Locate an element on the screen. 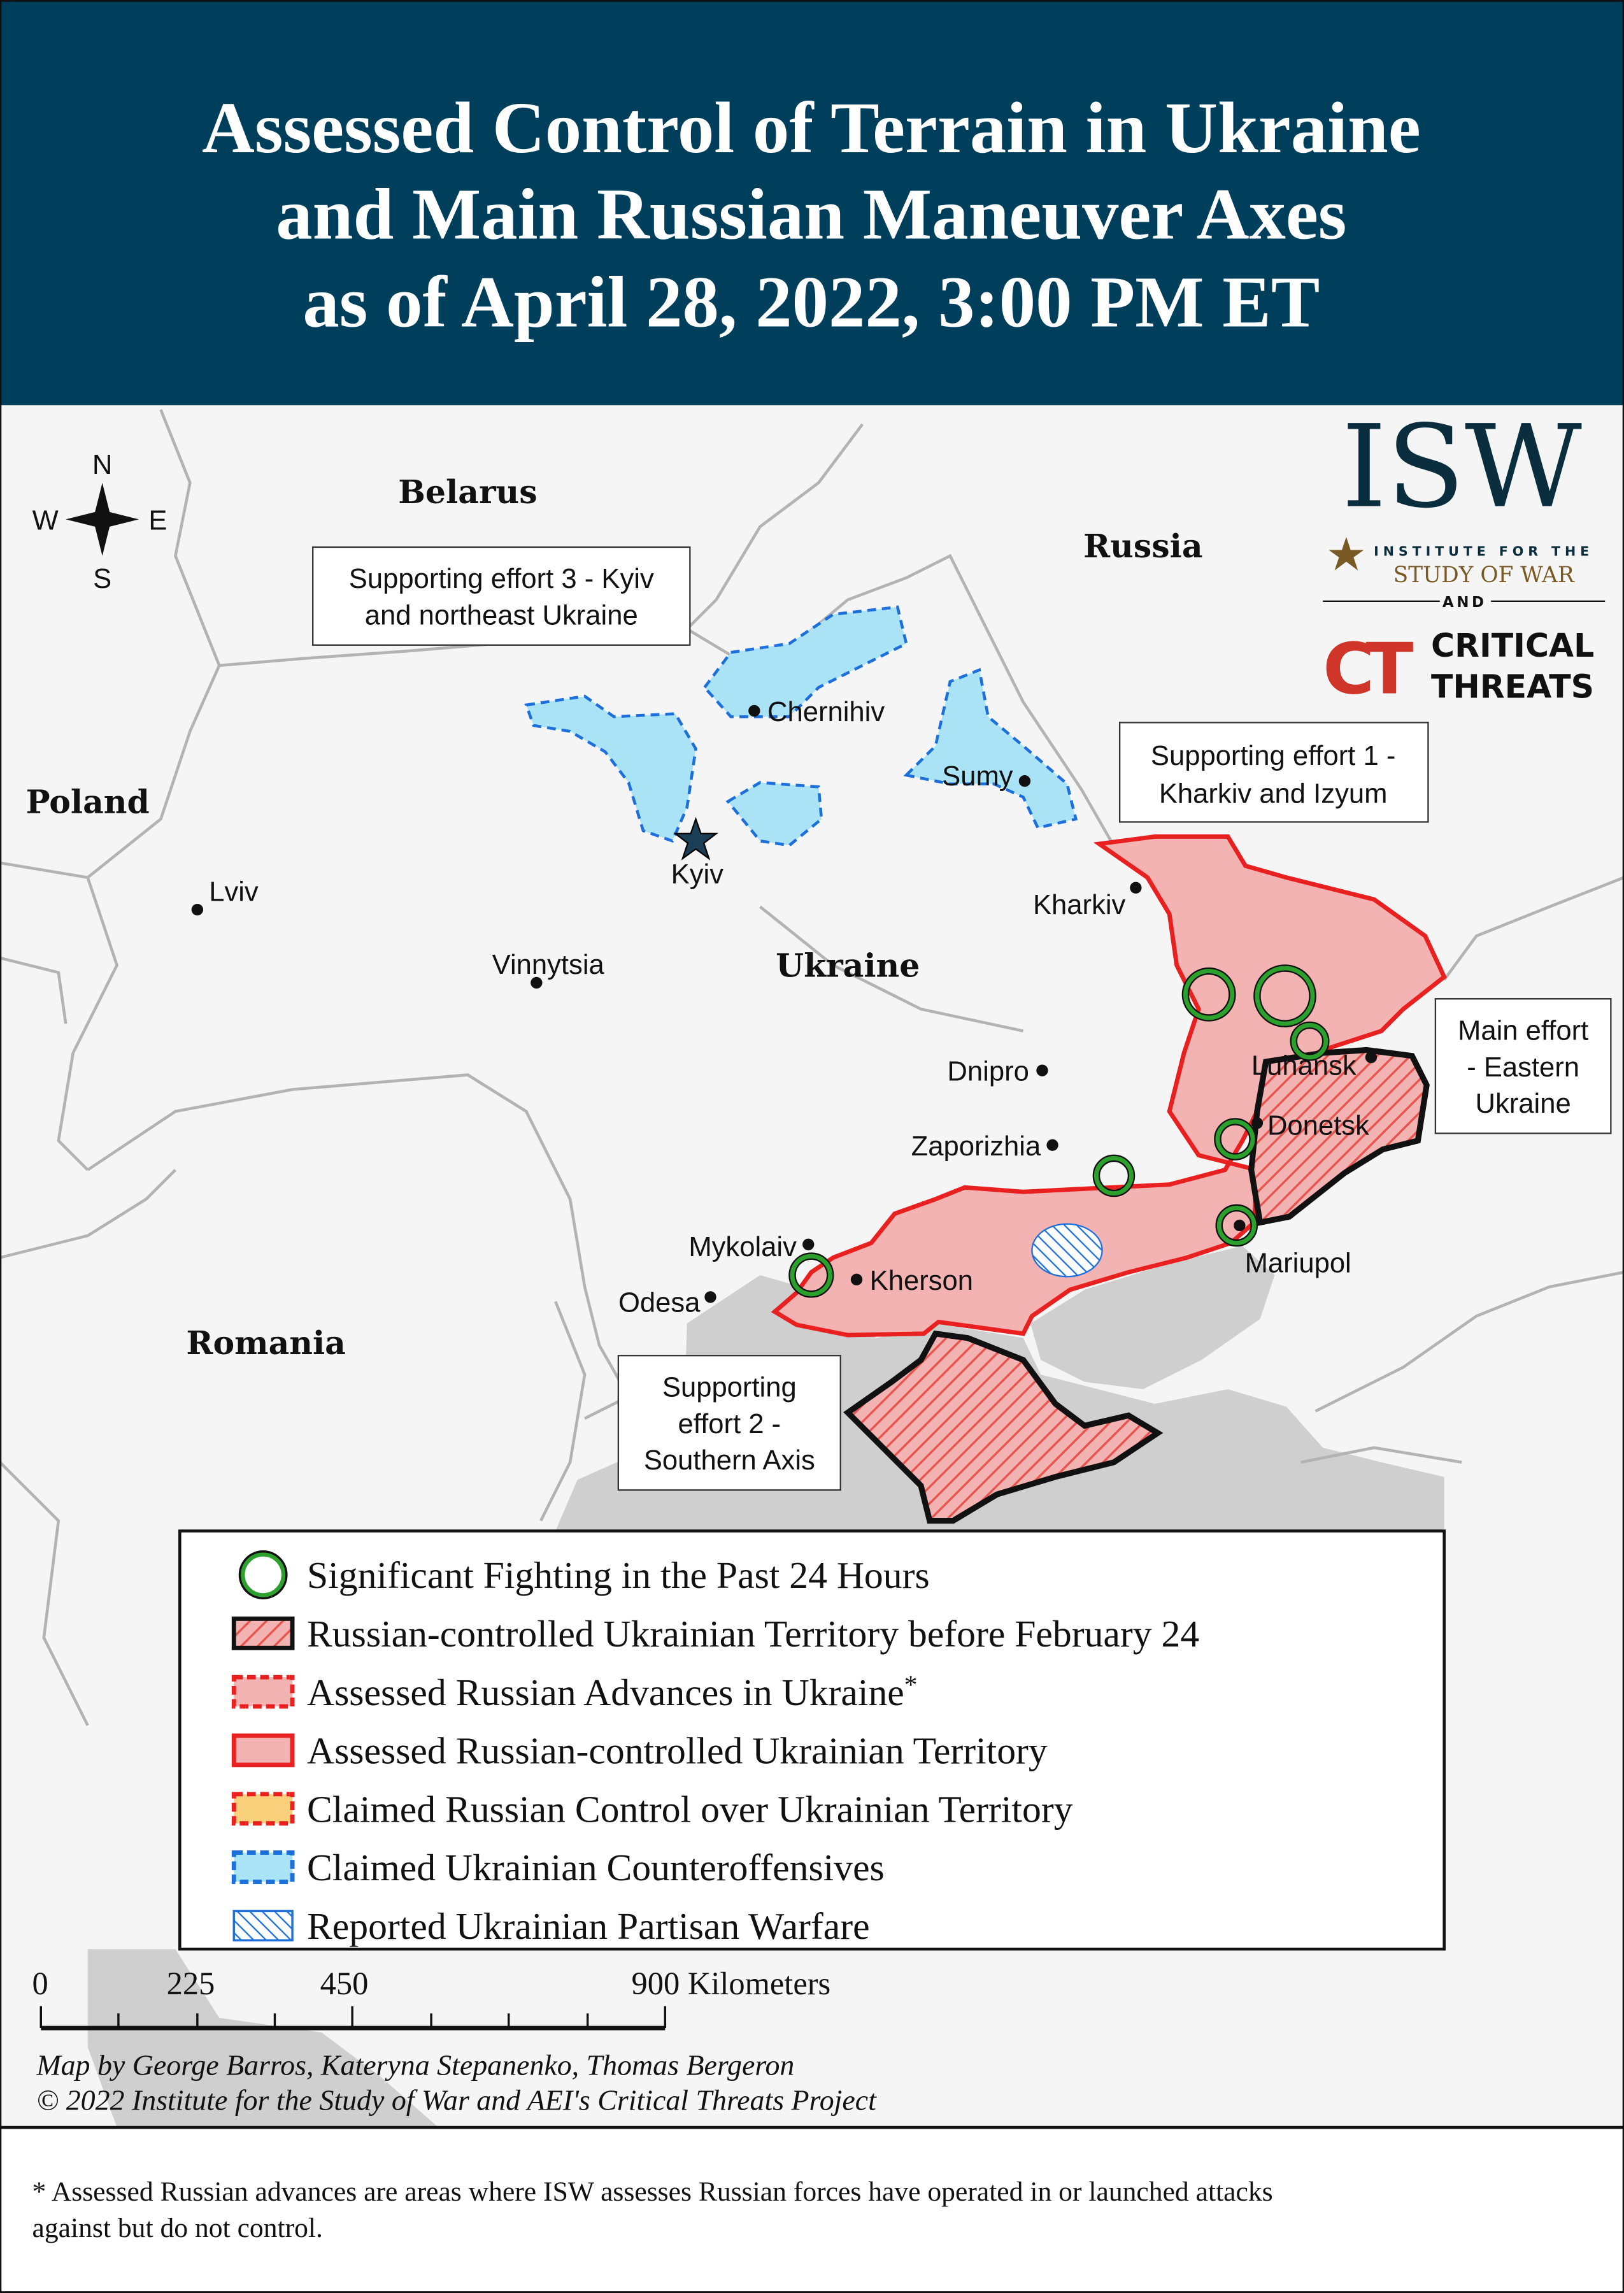 This screenshot has width=1624, height=2293. svg-text: Ukraine is located at coordinates (1523, 1104).